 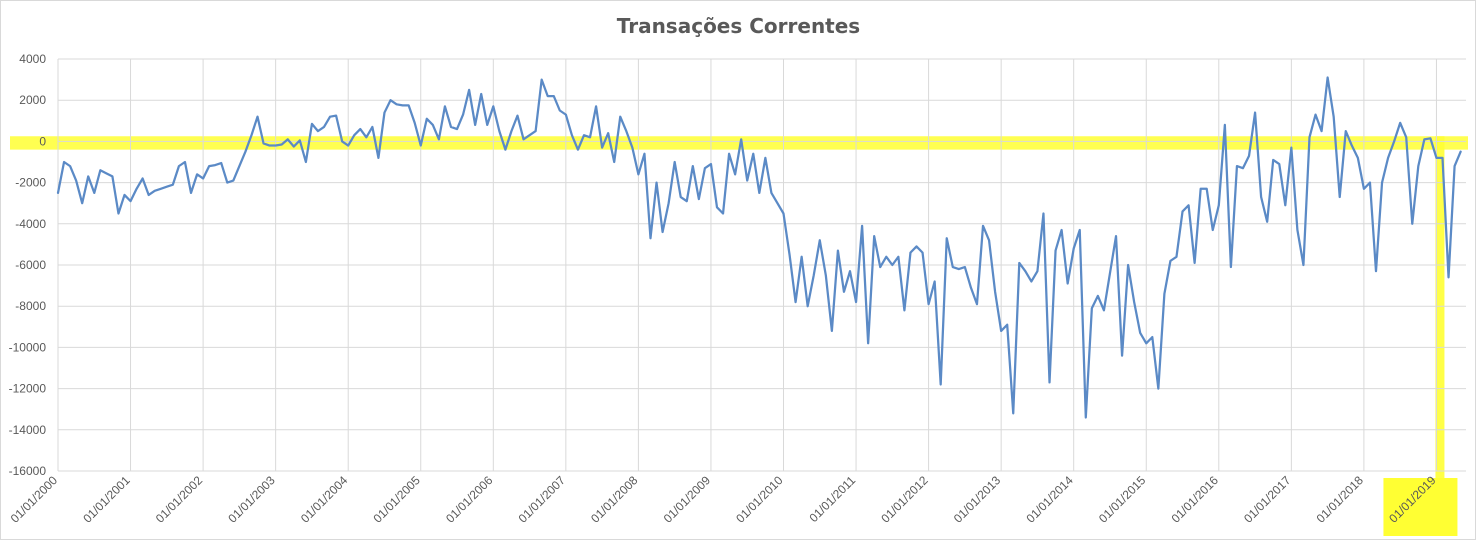 What do you see at coordinates (34, 499) in the screenshot?
I see `x-tick-label: 01/01/2000` at bounding box center [34, 499].